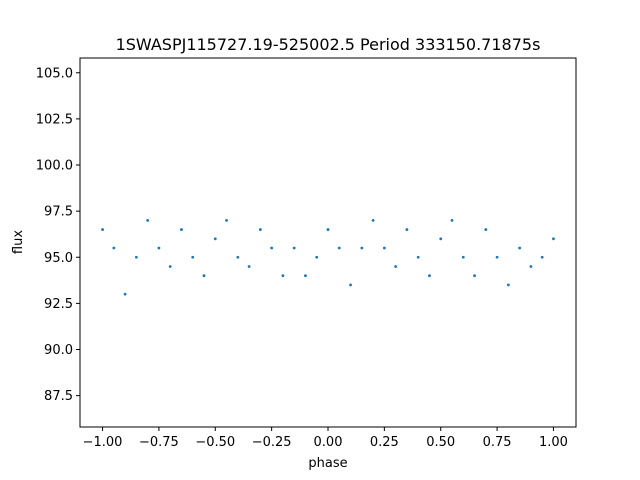  Describe the element at coordinates (553, 442) in the screenshot. I see `x-tick-label: 1.00` at that location.